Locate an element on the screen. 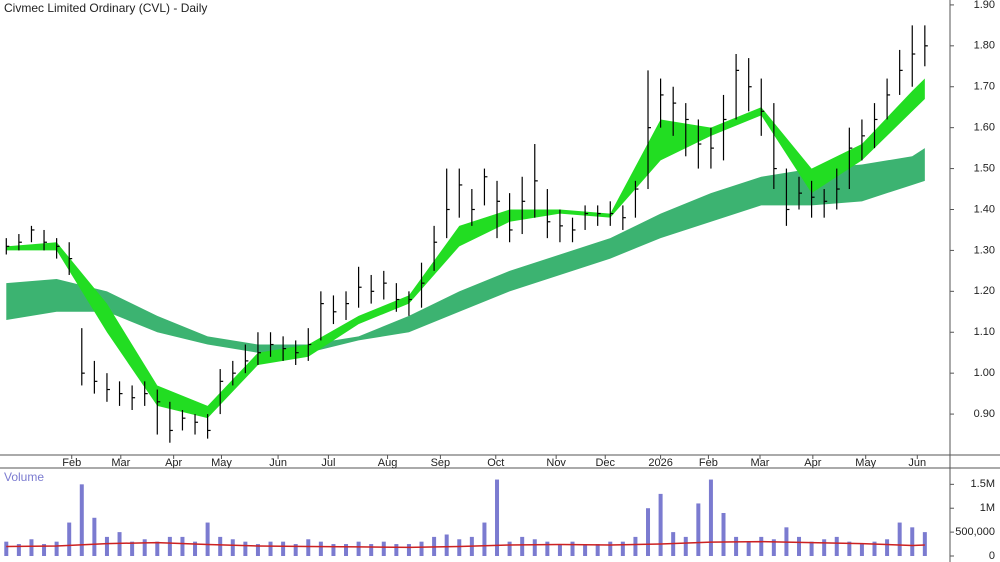 The width and height of the screenshot is (1000, 562). y-tick-label: 1.10 is located at coordinates (984, 332).